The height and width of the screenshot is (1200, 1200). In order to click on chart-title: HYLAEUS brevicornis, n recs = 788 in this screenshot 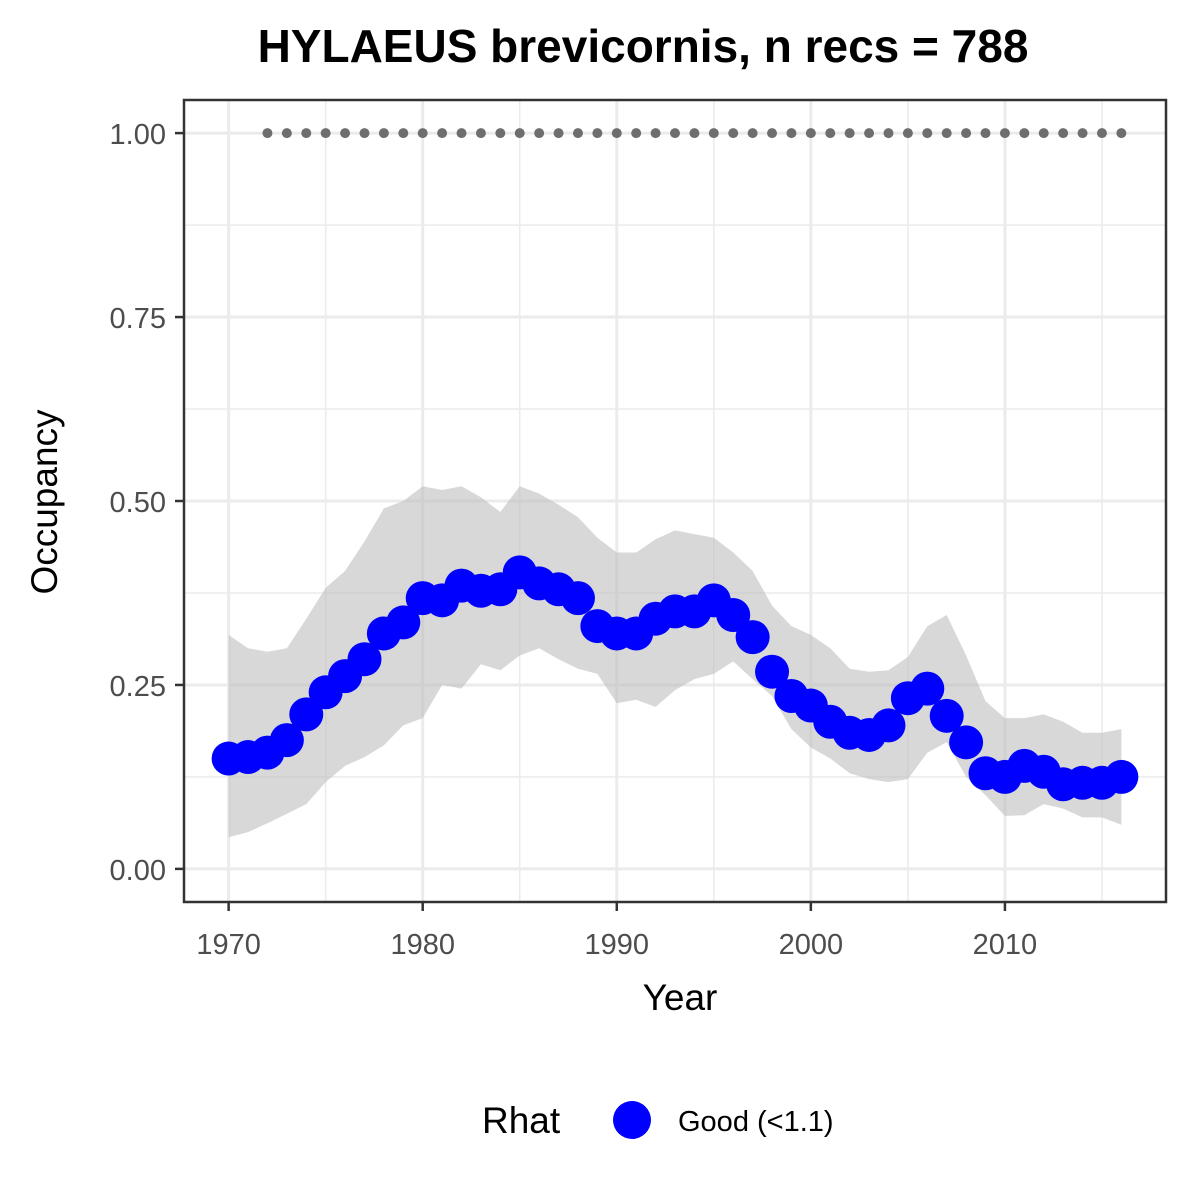, I will do `click(643, 46)`.